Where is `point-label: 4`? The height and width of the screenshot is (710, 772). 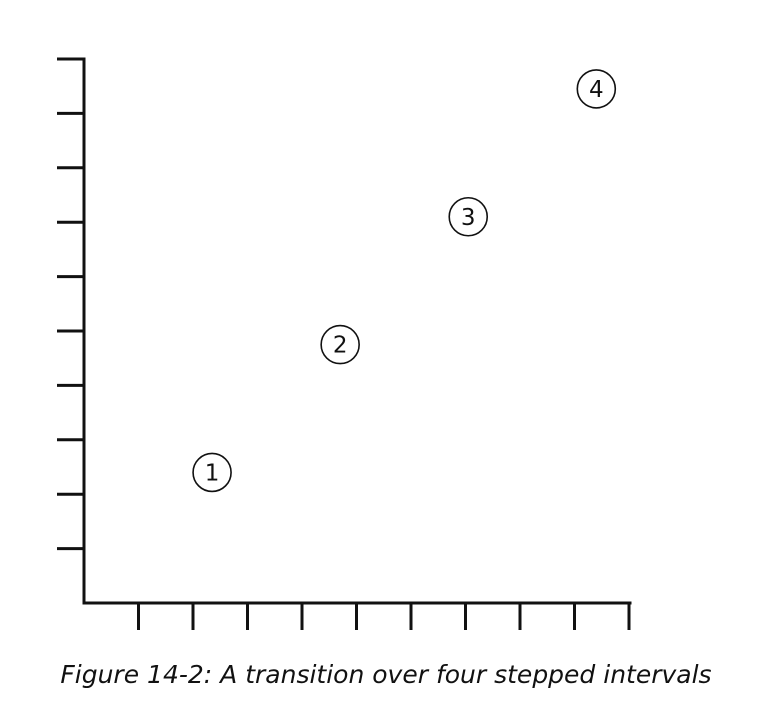 point-label: 4 is located at coordinates (596, 90).